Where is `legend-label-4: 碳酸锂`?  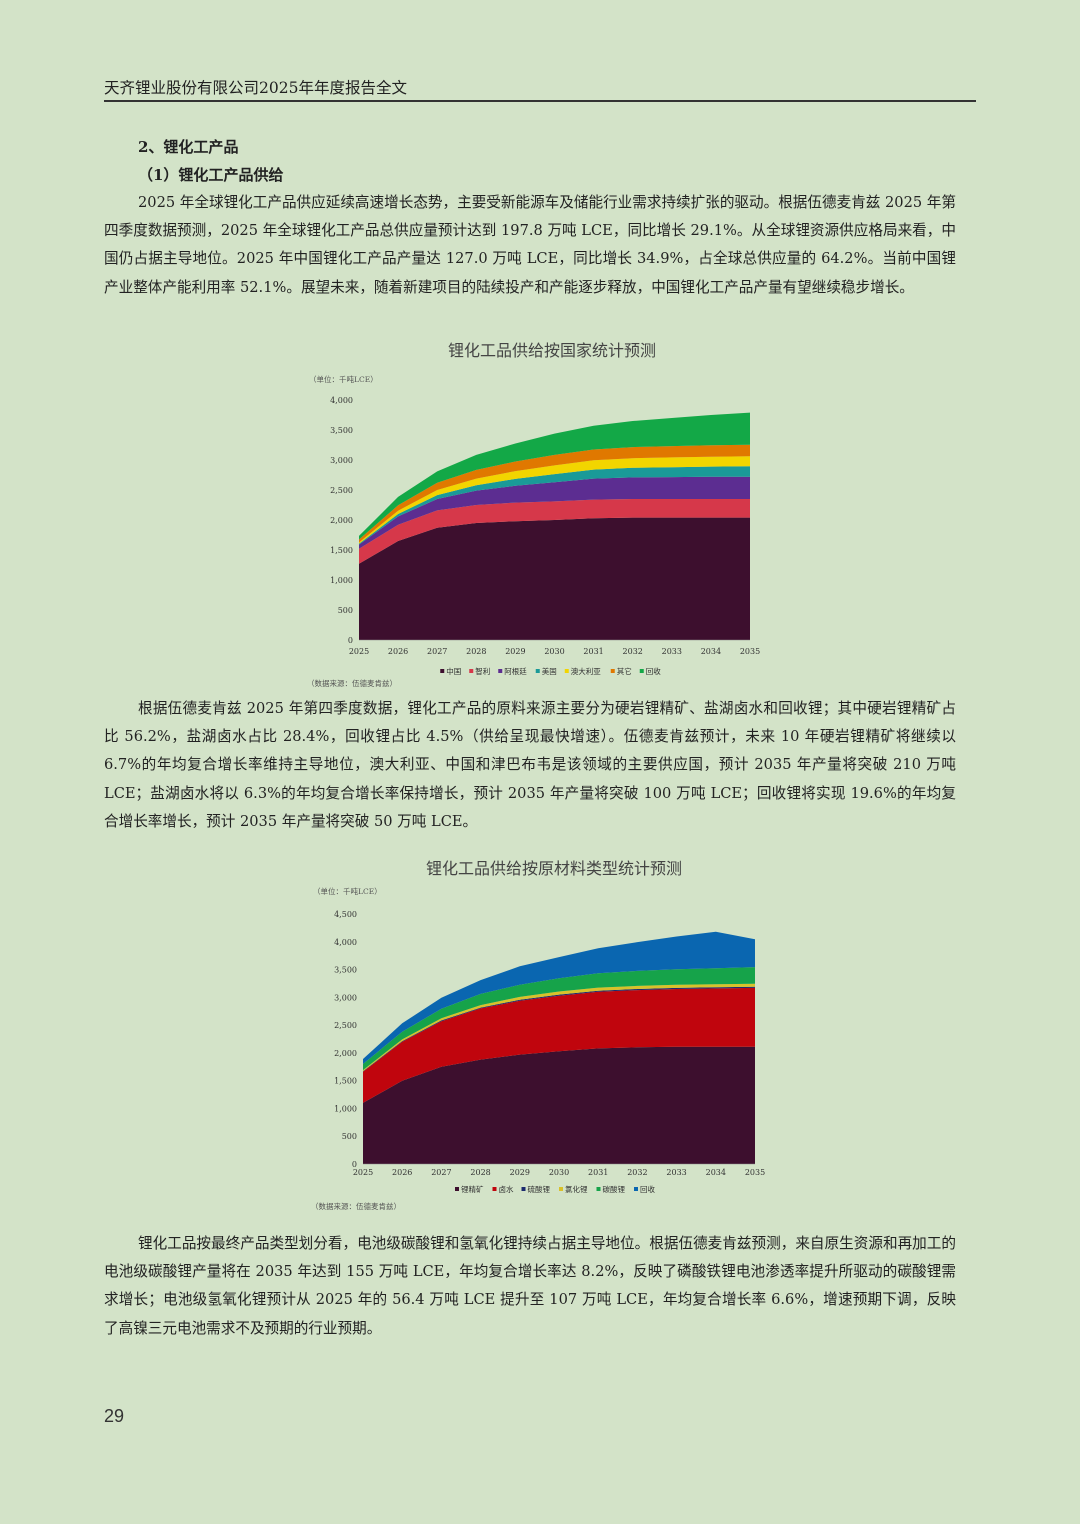 legend-label-4: 碳酸锂 is located at coordinates (614, 1189).